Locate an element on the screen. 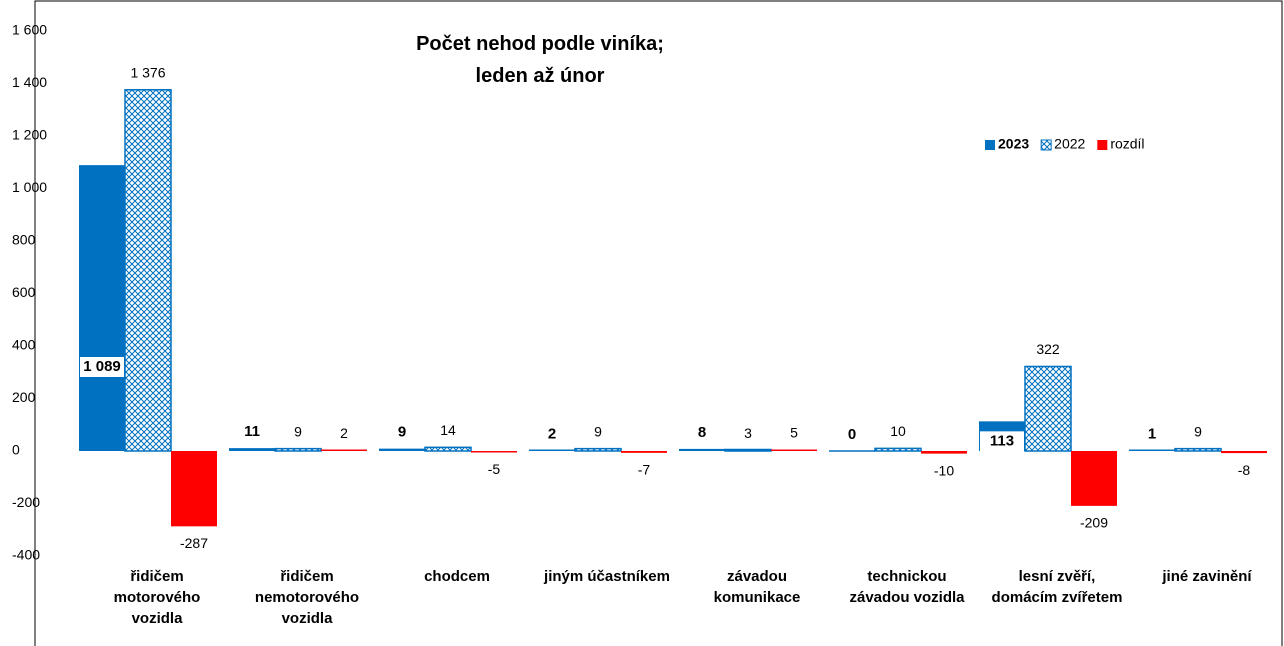  x-tick-label: lesní zvěří, domácím zvířetem is located at coordinates (1057, 587).